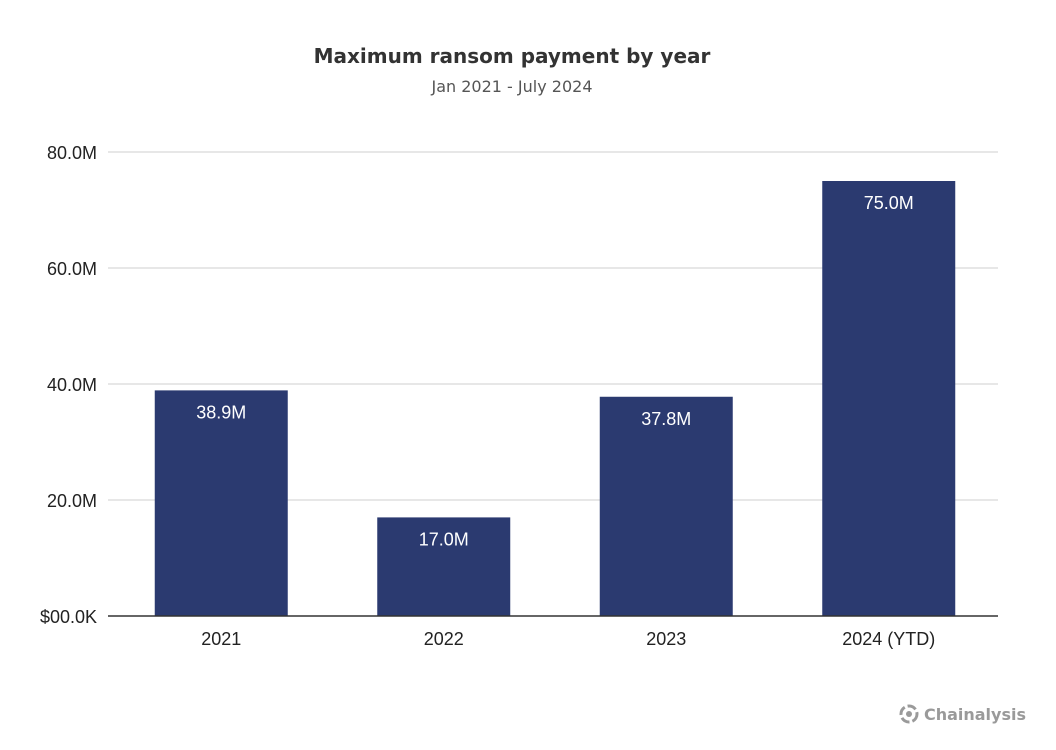 The width and height of the screenshot is (1056, 750). Describe the element at coordinates (666, 639) in the screenshot. I see `x-tick-label: 2023` at that location.